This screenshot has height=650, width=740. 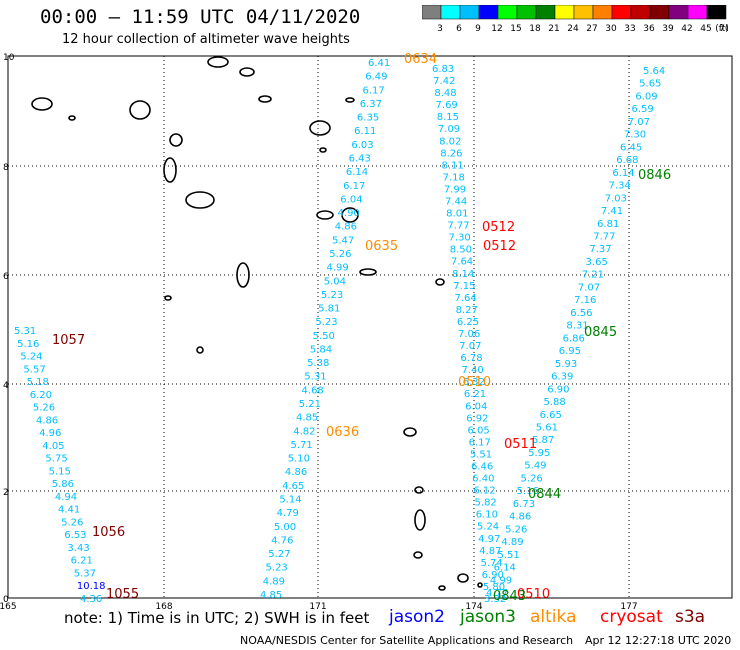 I want to click on wave-height-value: 10.18, so click(x=91, y=586).